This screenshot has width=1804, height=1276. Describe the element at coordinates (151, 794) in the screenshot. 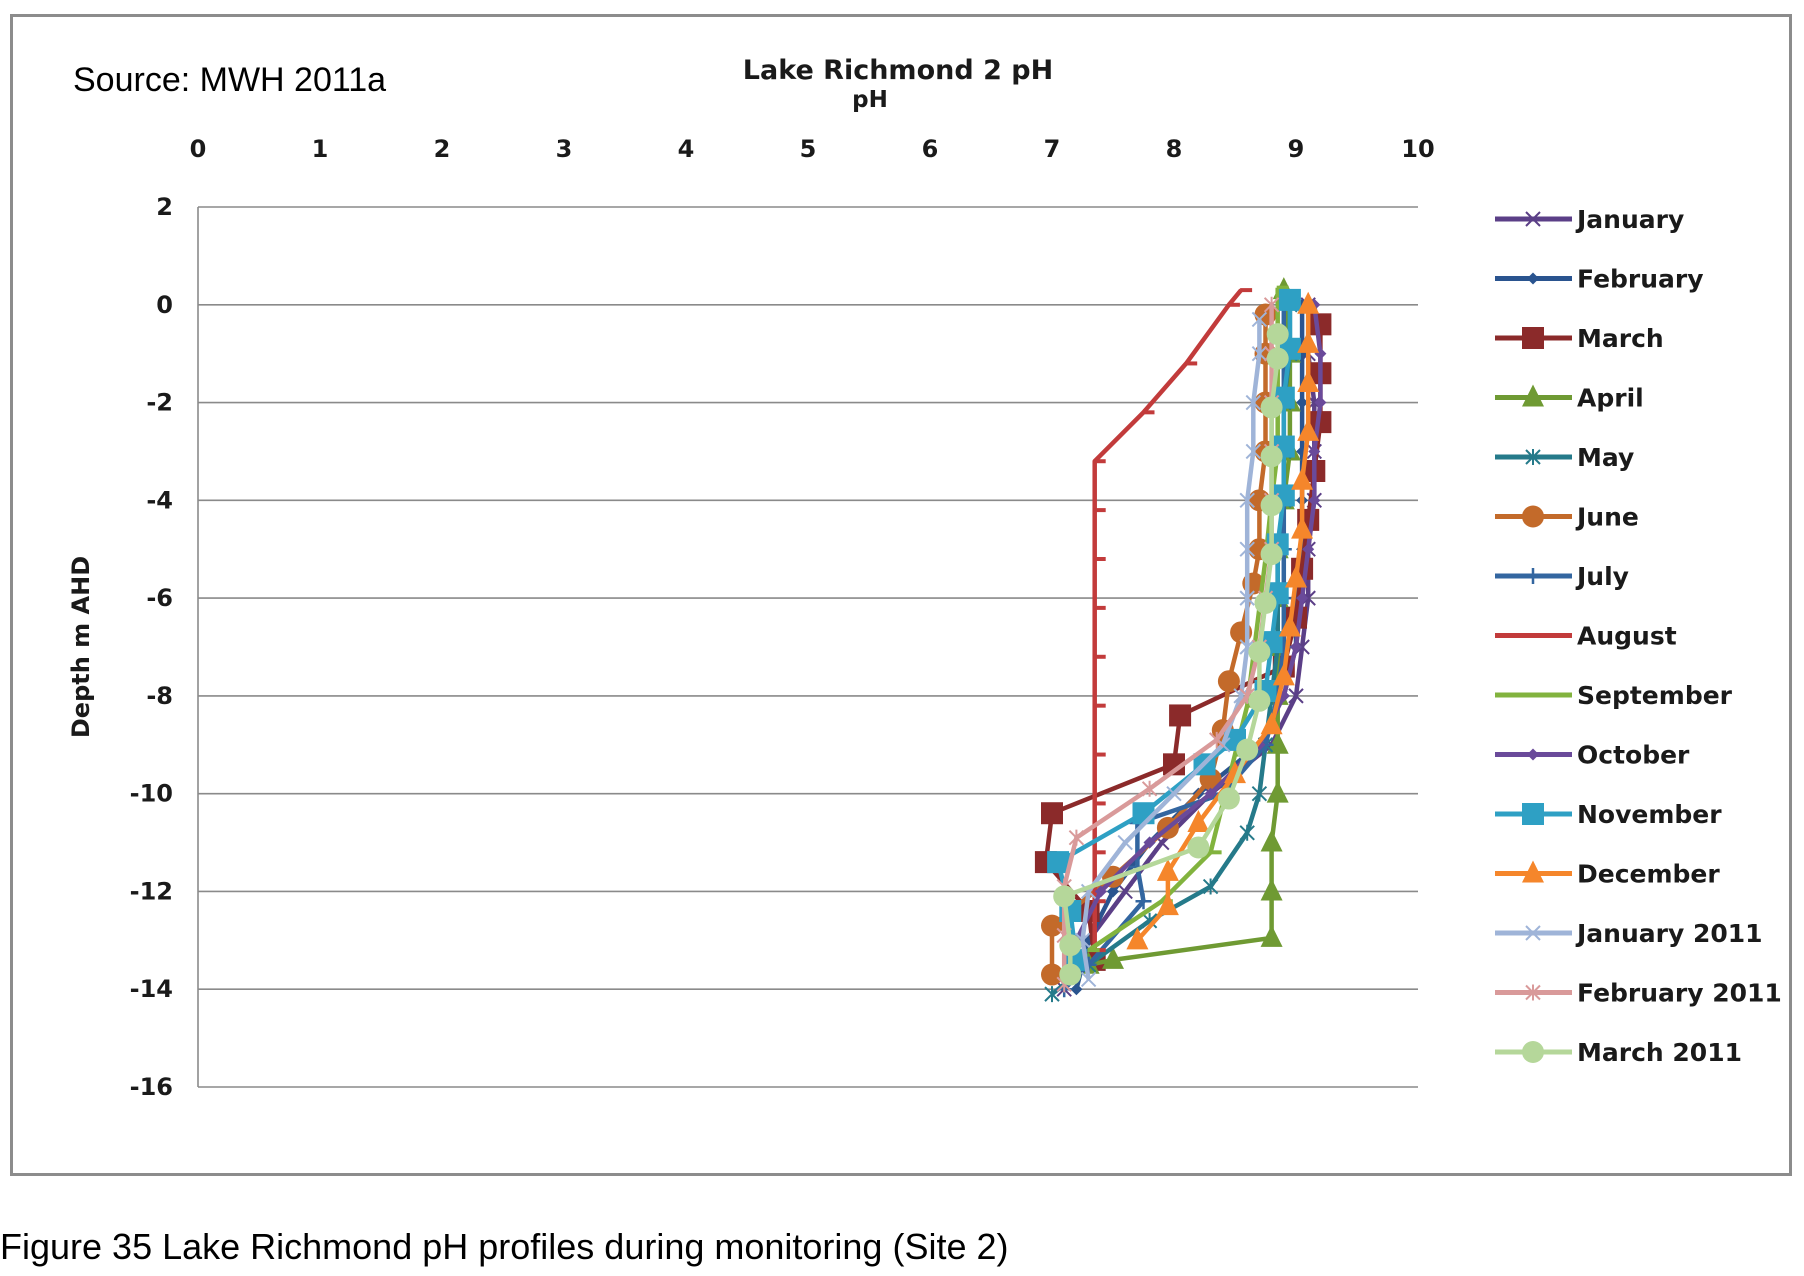

I see `y-tick-label: -10` at that location.